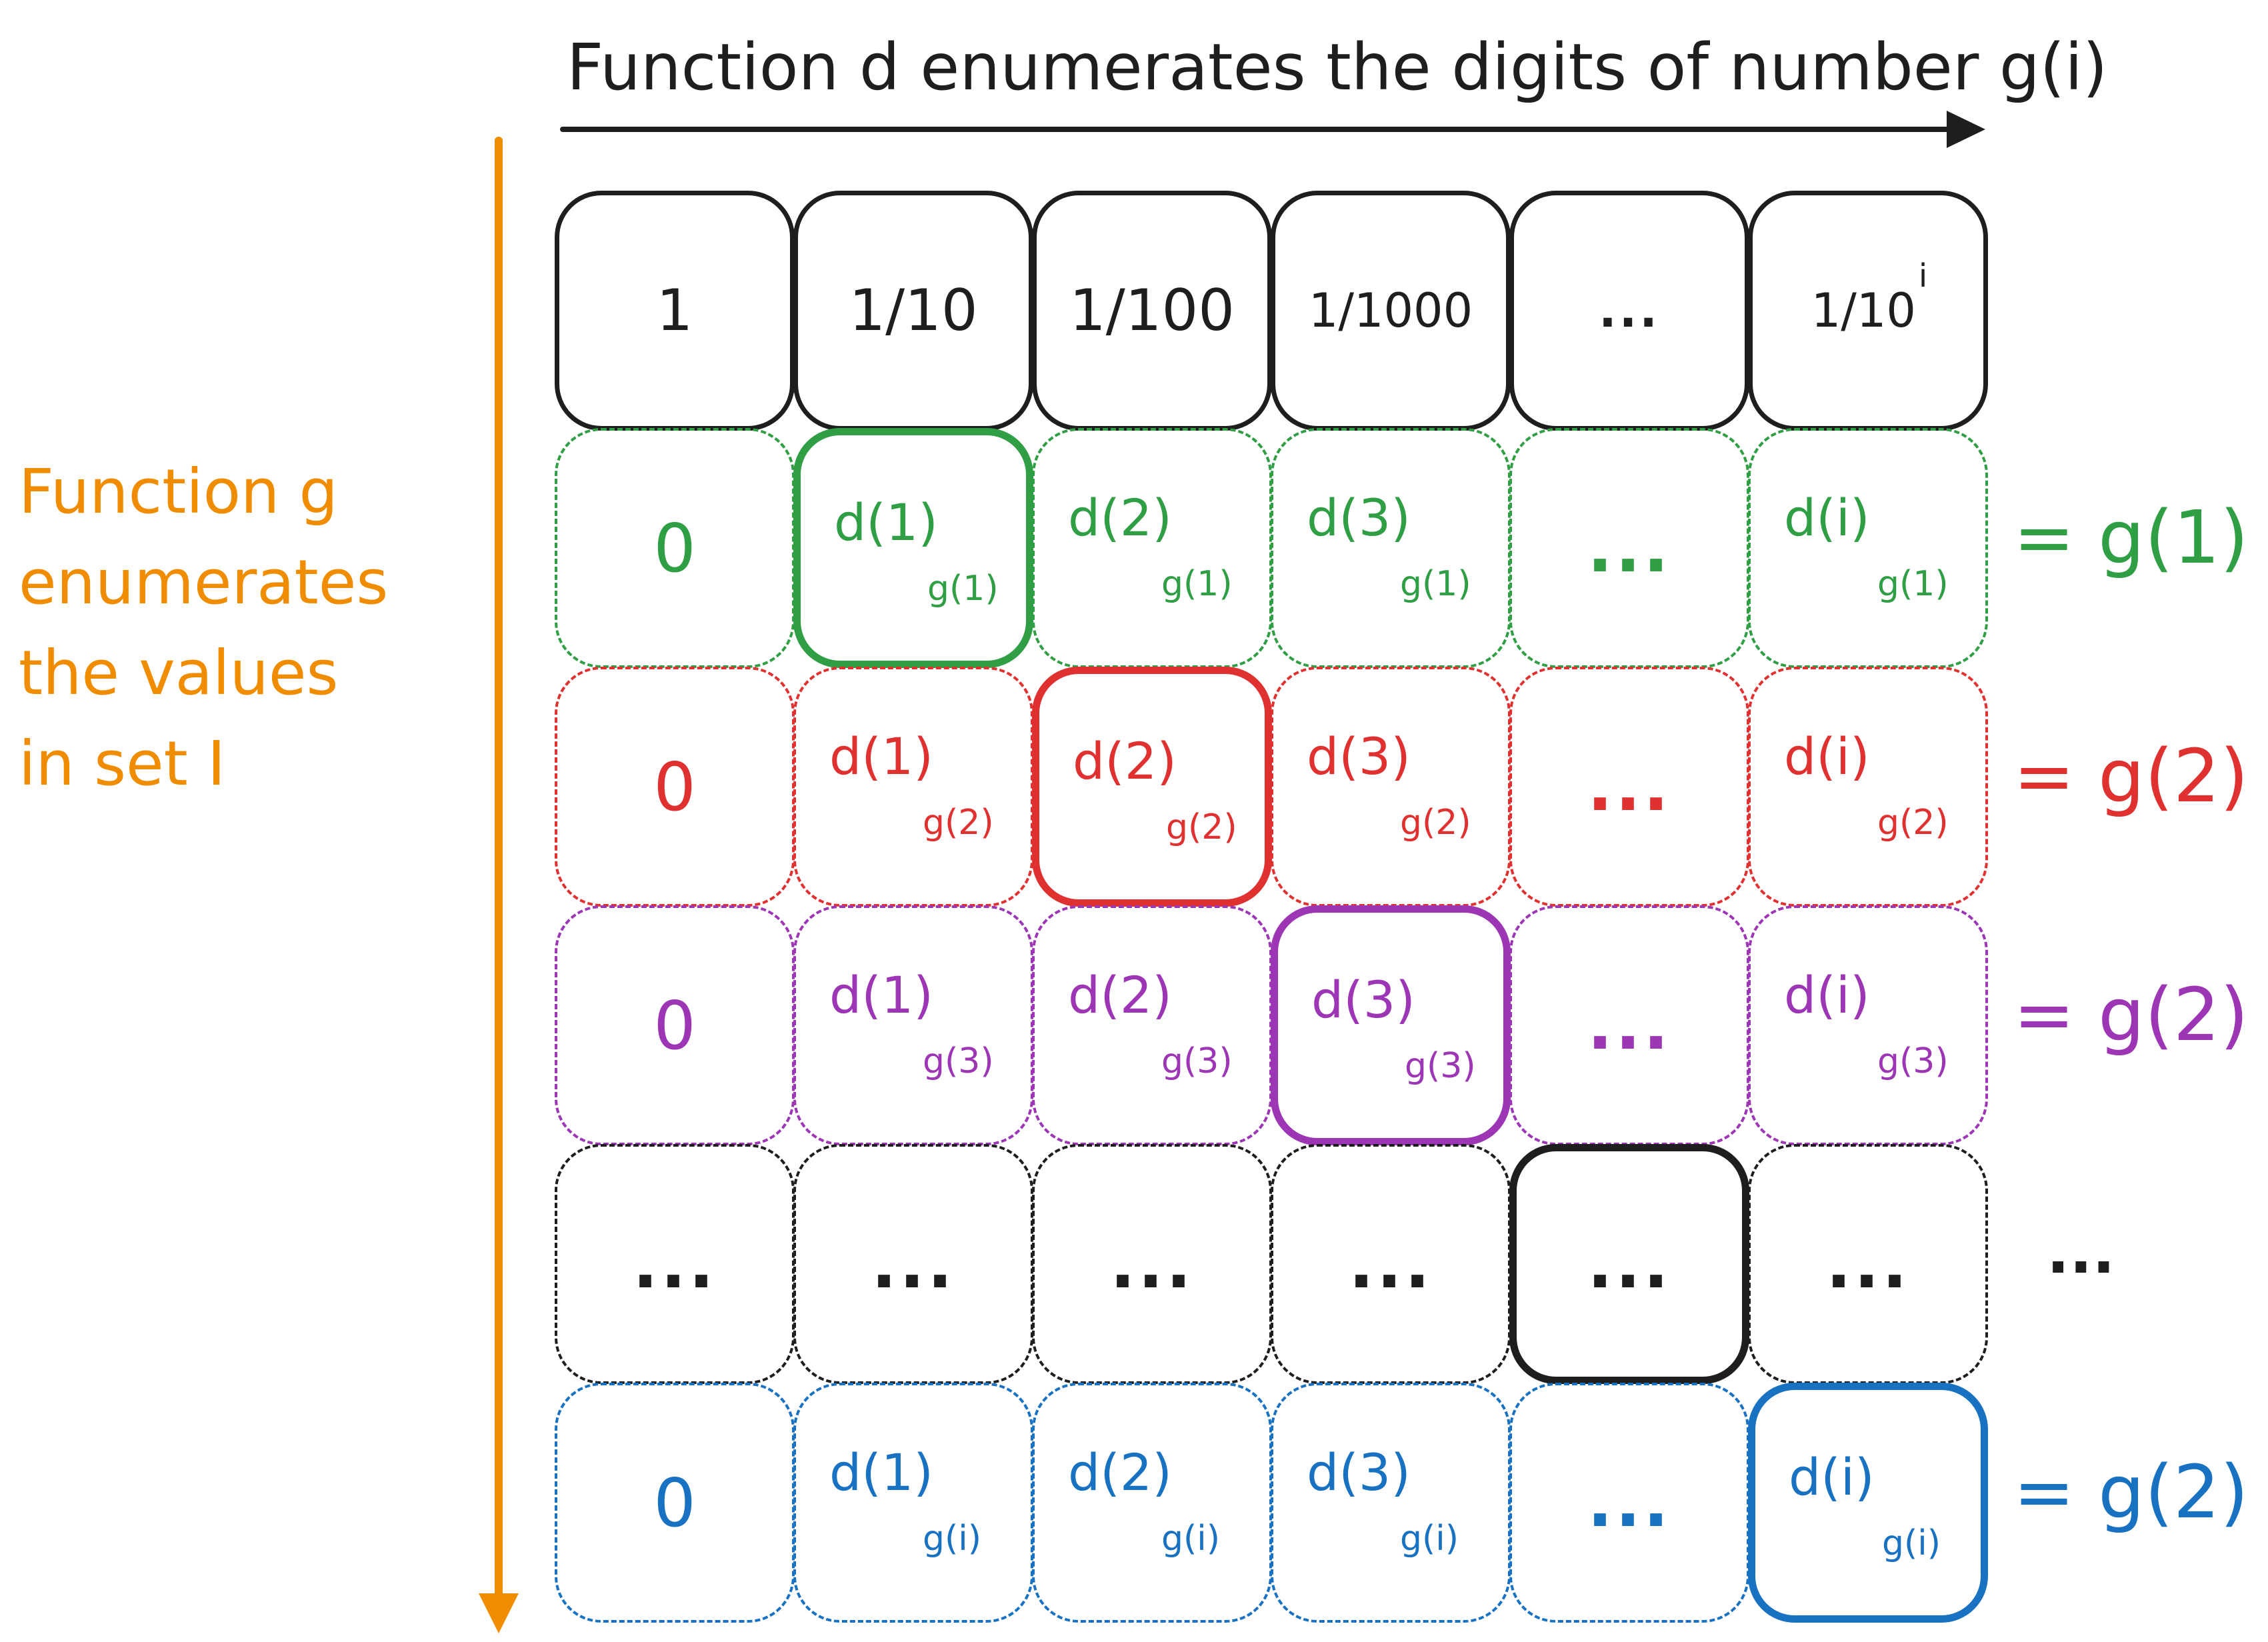 This screenshot has width=2268, height=1642. I want to click on place-value-label: 1/10i, so click(1869, 297).